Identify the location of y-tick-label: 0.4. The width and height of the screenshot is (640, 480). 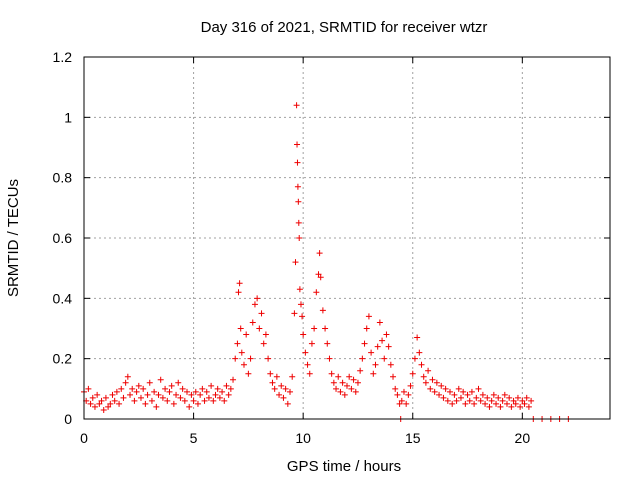
(63, 298).